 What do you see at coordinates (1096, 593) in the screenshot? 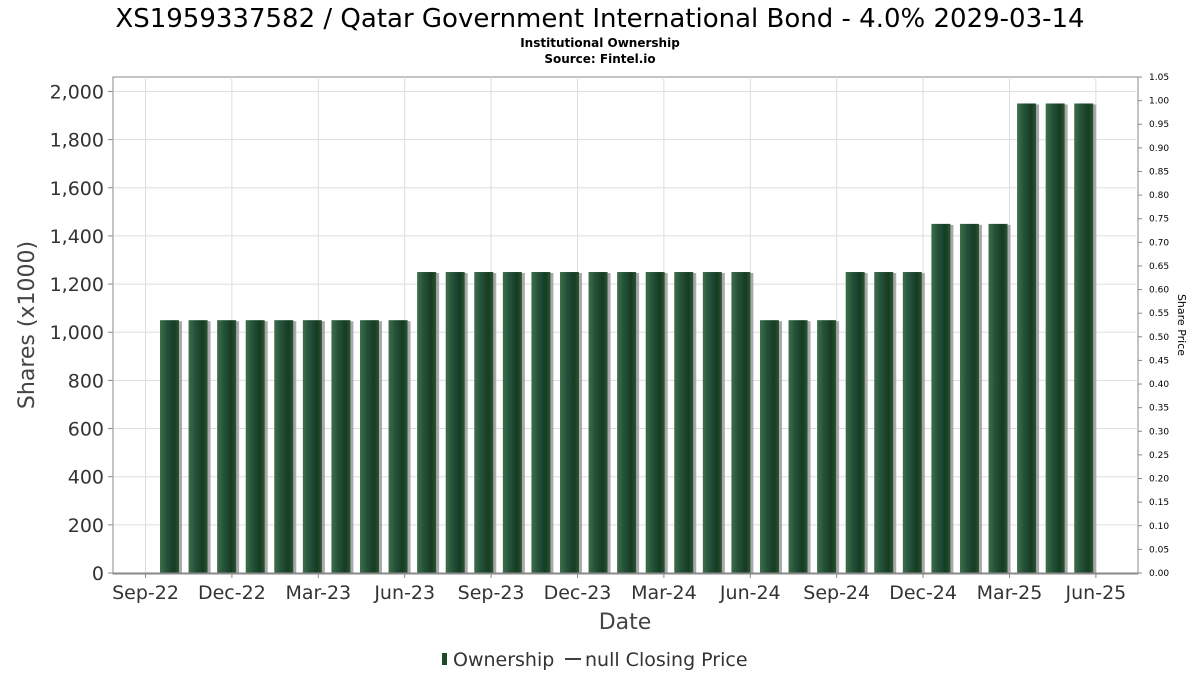
I see `x-tick-label: Jun-25` at bounding box center [1096, 593].